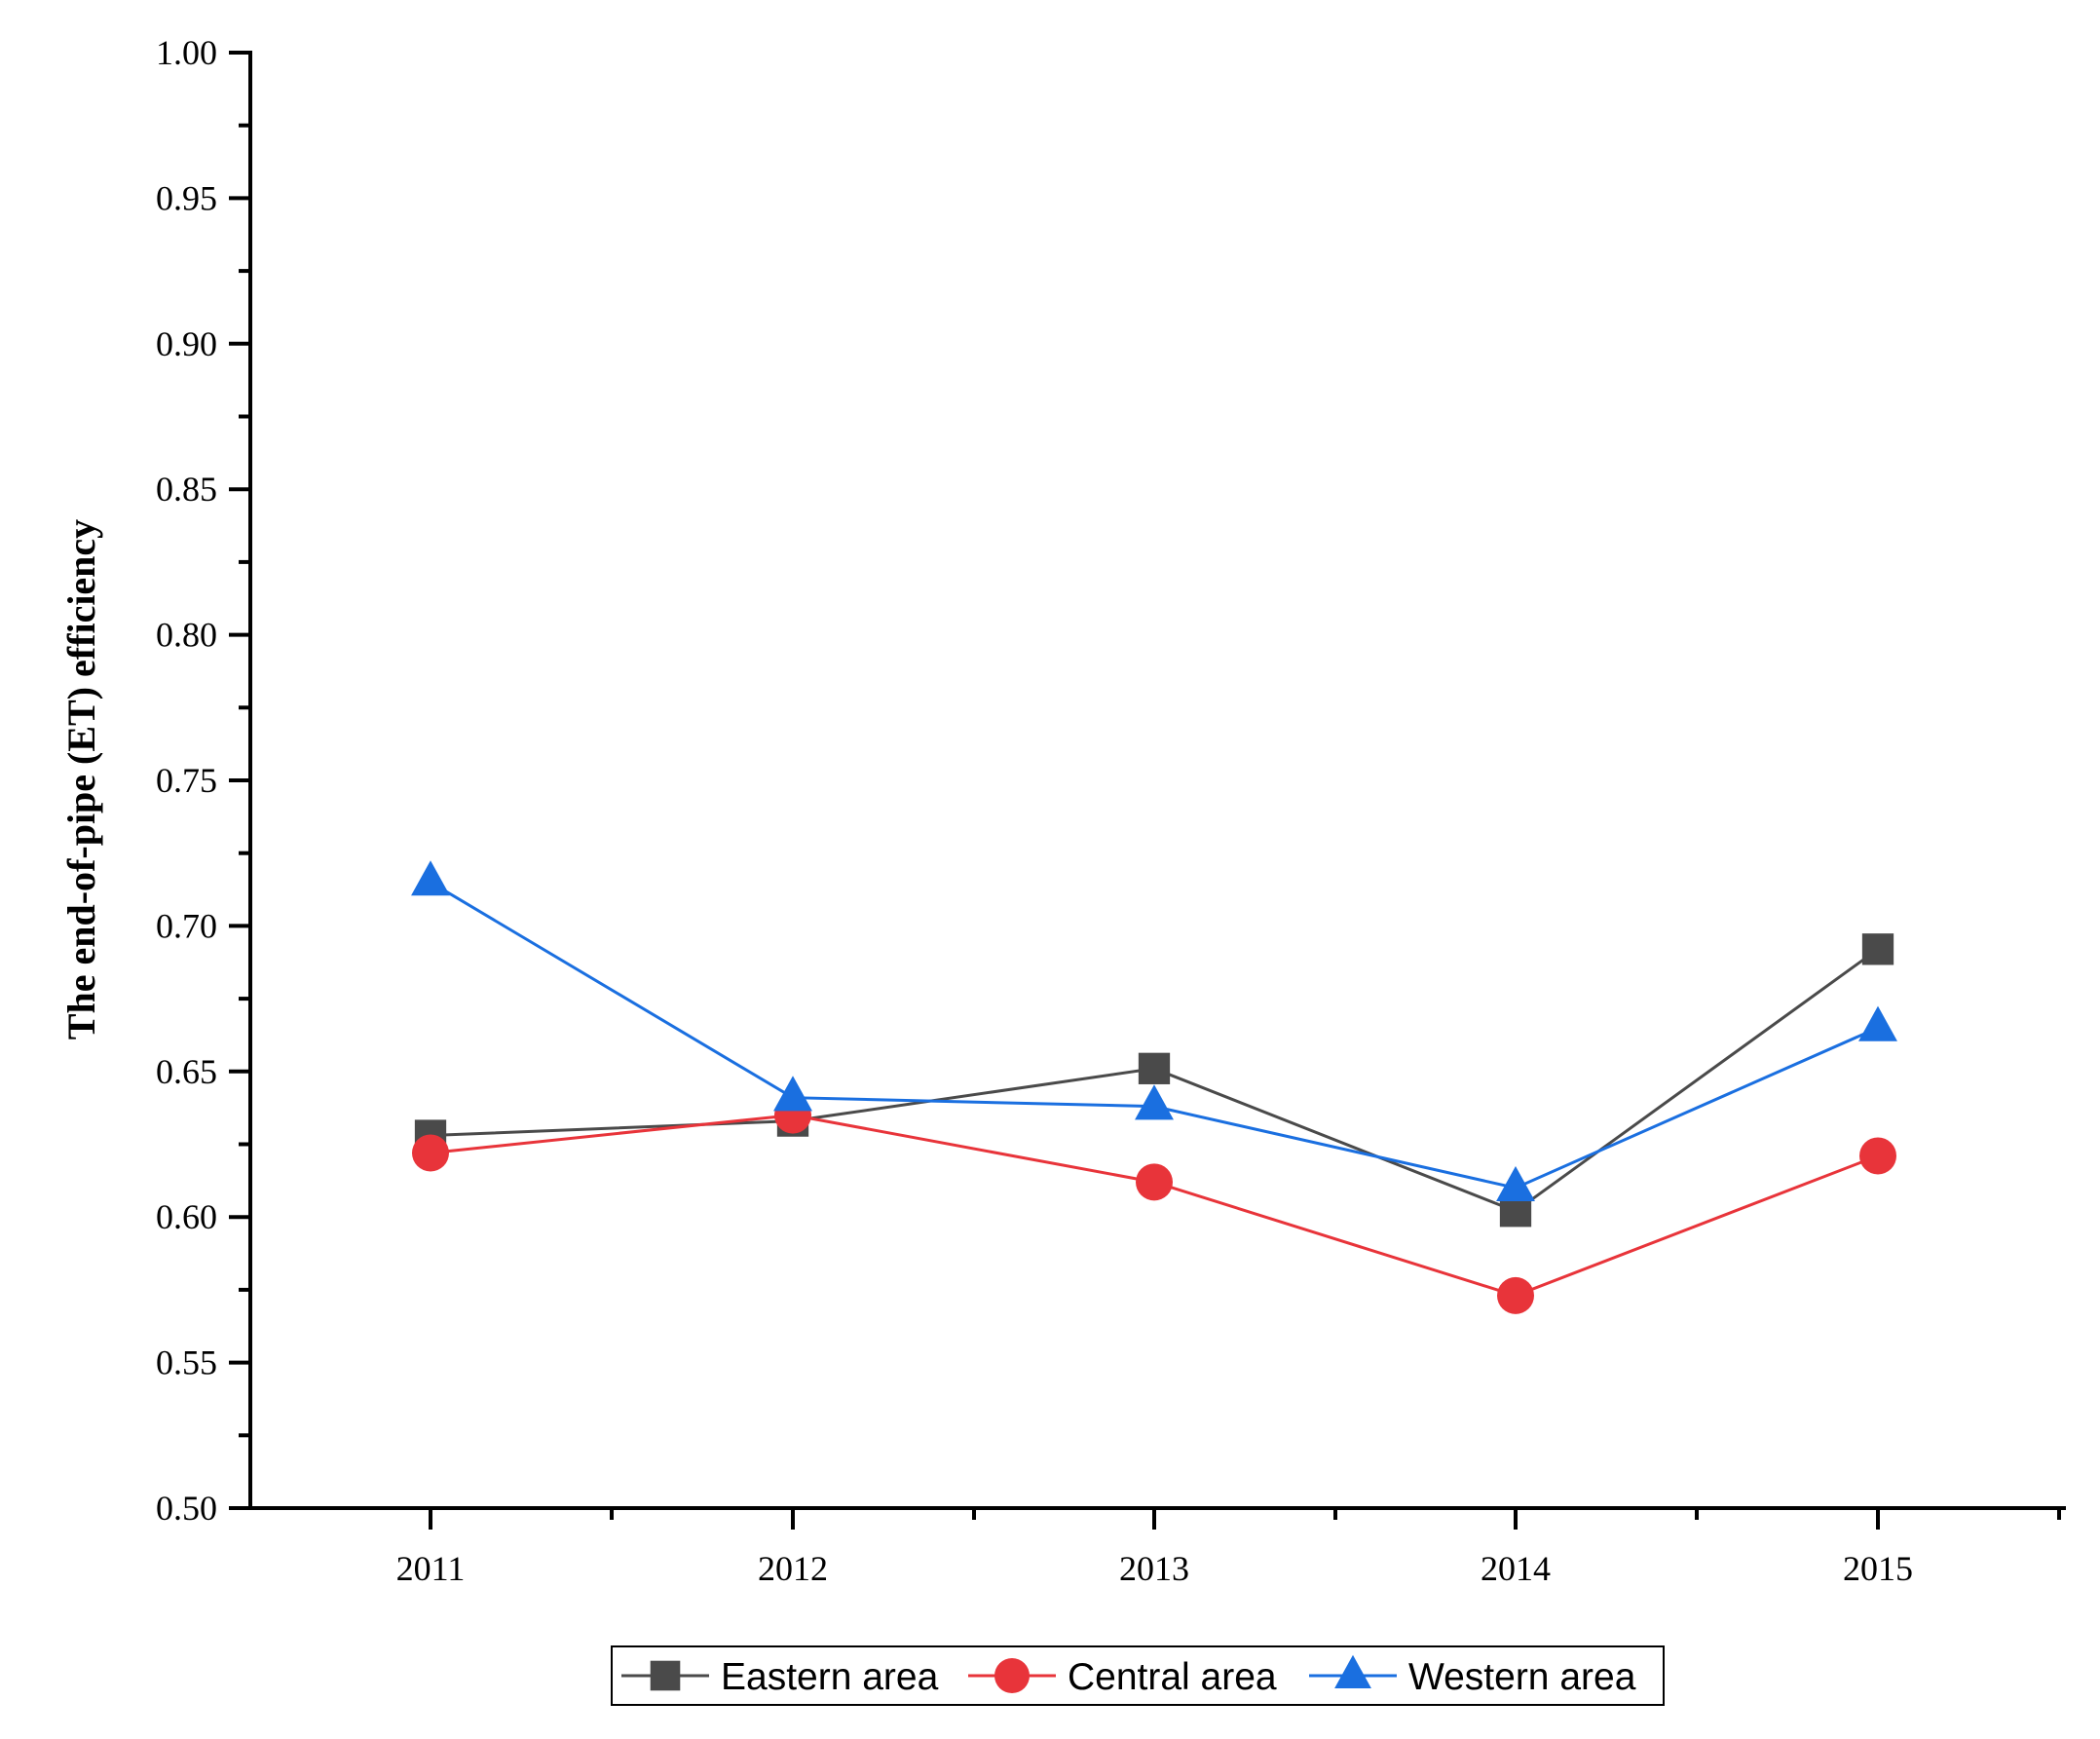 Image resolution: width=2100 pixels, height=1739 pixels. Describe the element at coordinates (1154, 1206) in the screenshot. I see `central-area-line` at that location.